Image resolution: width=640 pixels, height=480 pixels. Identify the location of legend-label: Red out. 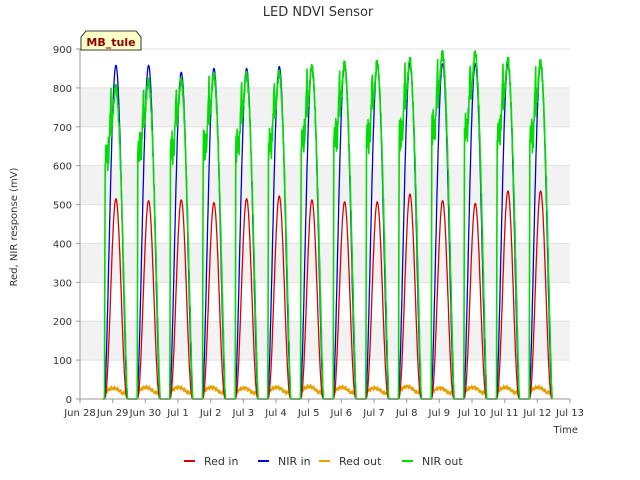
(360, 461).